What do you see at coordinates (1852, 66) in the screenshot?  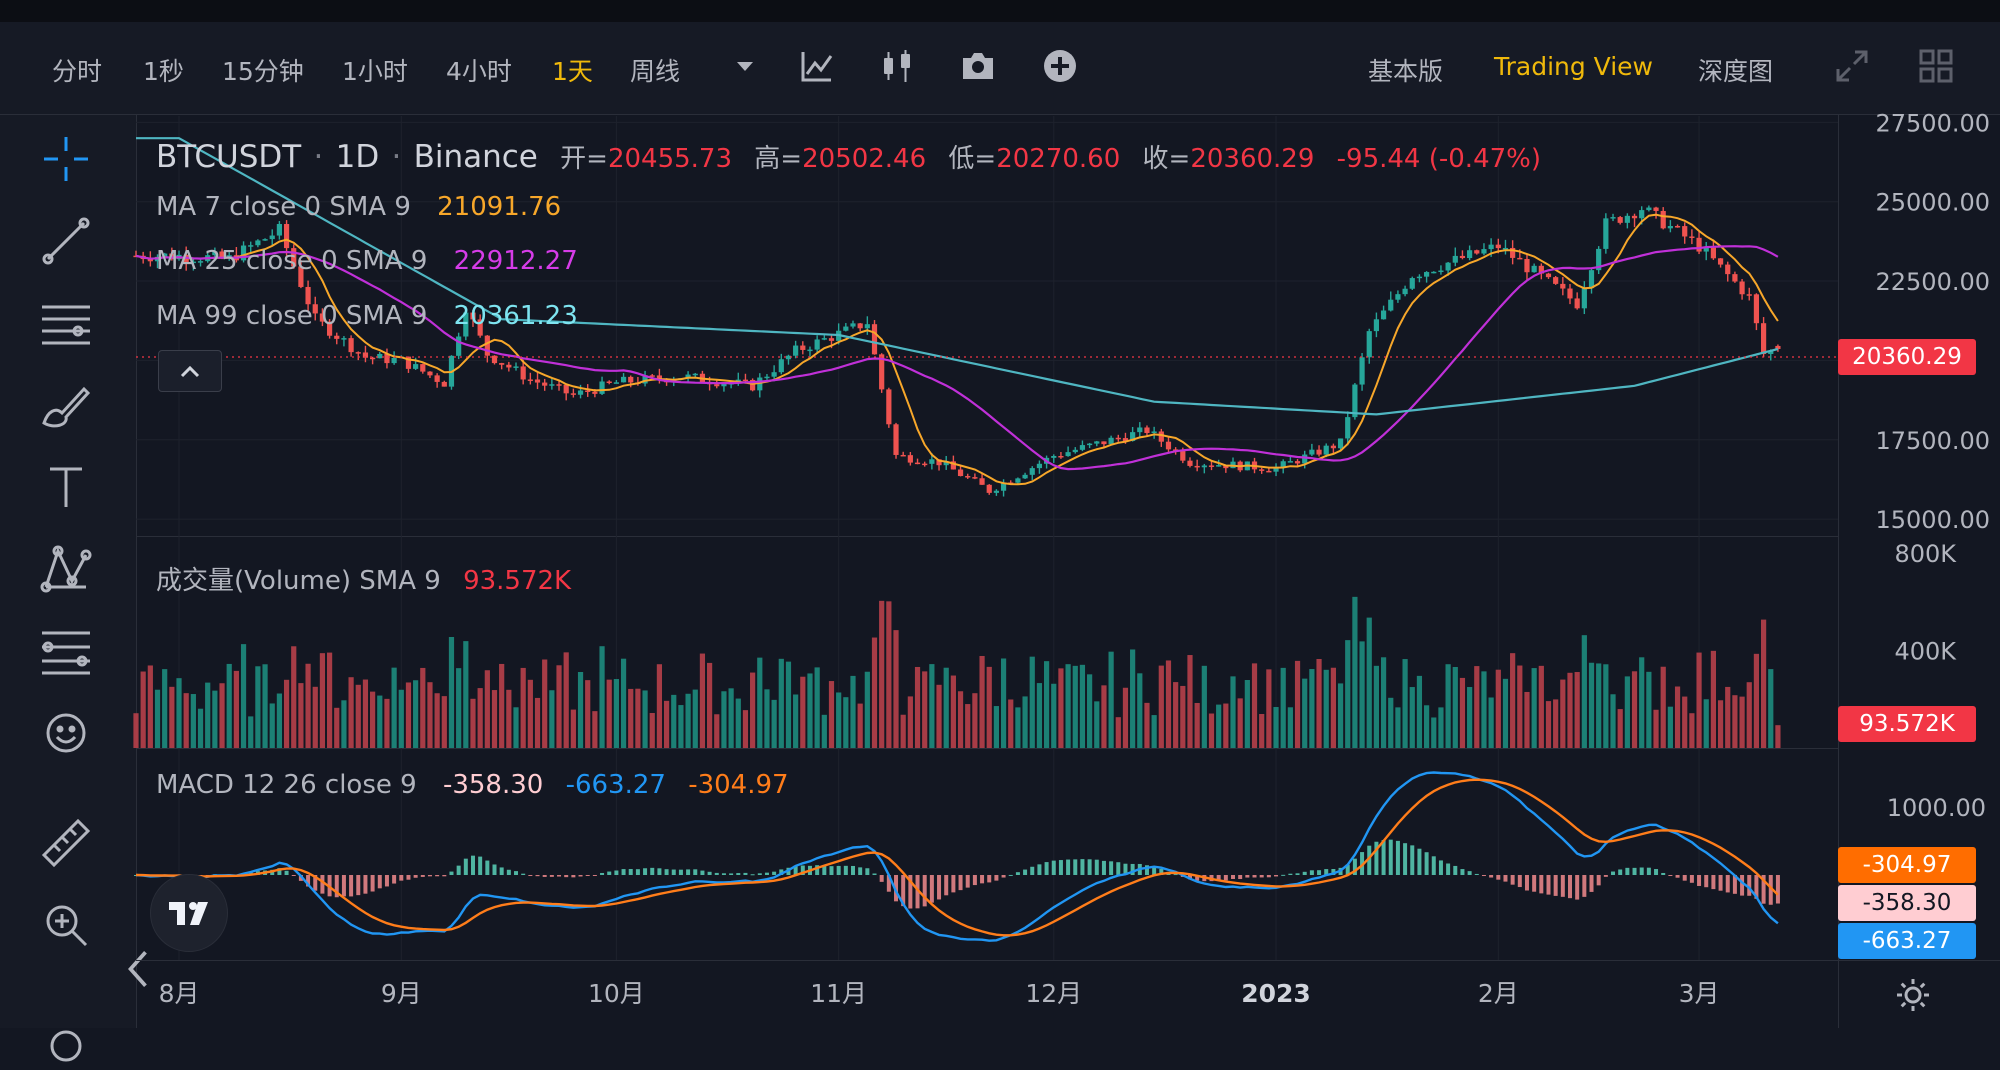 I see `fullscreen-icon` at bounding box center [1852, 66].